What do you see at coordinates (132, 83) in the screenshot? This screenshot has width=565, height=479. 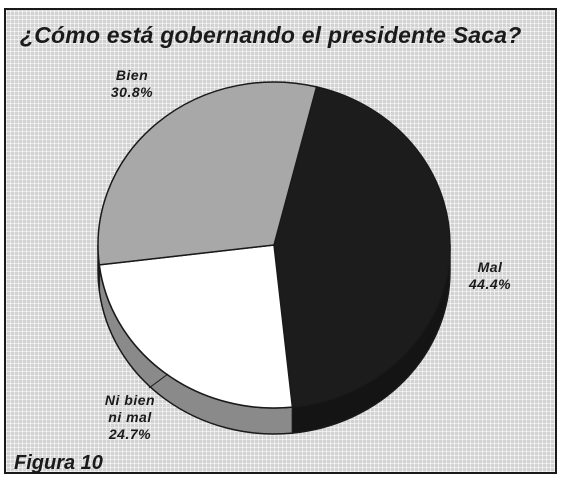 I see `slice-label-2: Bien 30.8%` at bounding box center [132, 83].